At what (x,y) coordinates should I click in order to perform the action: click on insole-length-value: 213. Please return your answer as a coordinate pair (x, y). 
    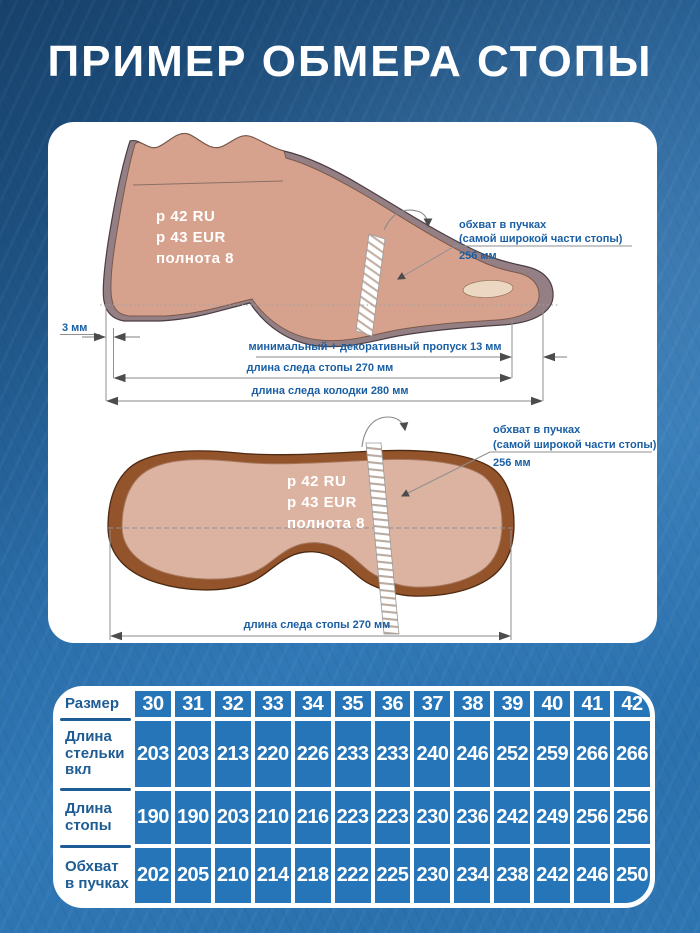
    Looking at the image, I should click on (232, 754).